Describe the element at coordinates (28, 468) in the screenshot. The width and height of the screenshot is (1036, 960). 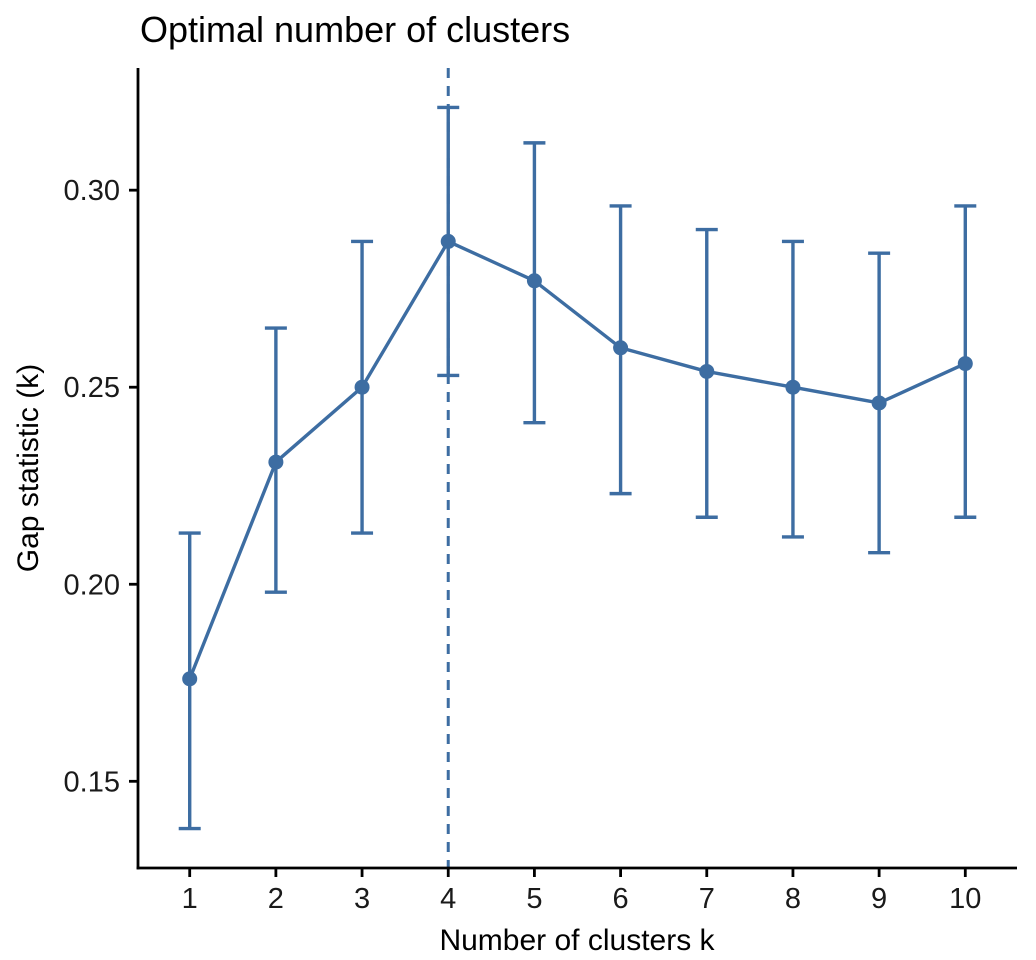
I see `y-axis-title: Gap statistic (k)` at that location.